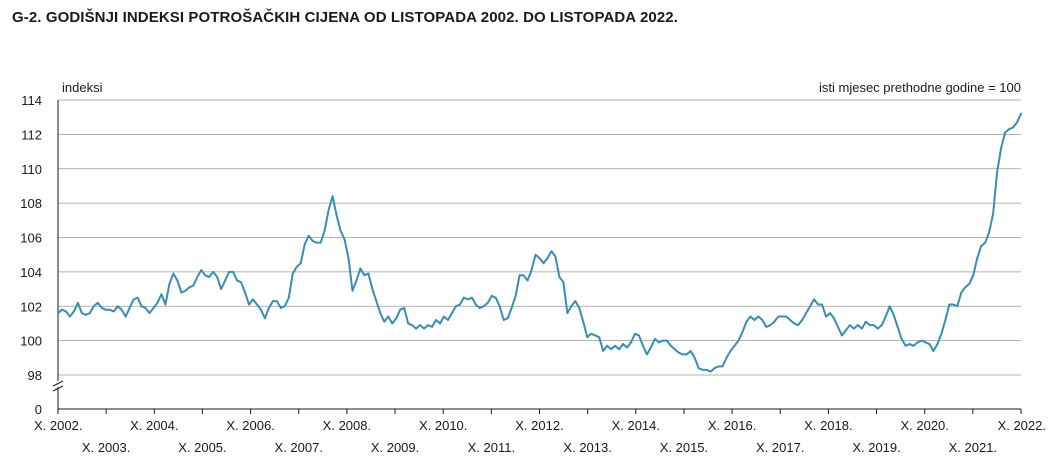 The image size is (1064, 476). Describe the element at coordinates (106, 447) in the screenshot. I see `x-tick-label: X. 2003.` at that location.